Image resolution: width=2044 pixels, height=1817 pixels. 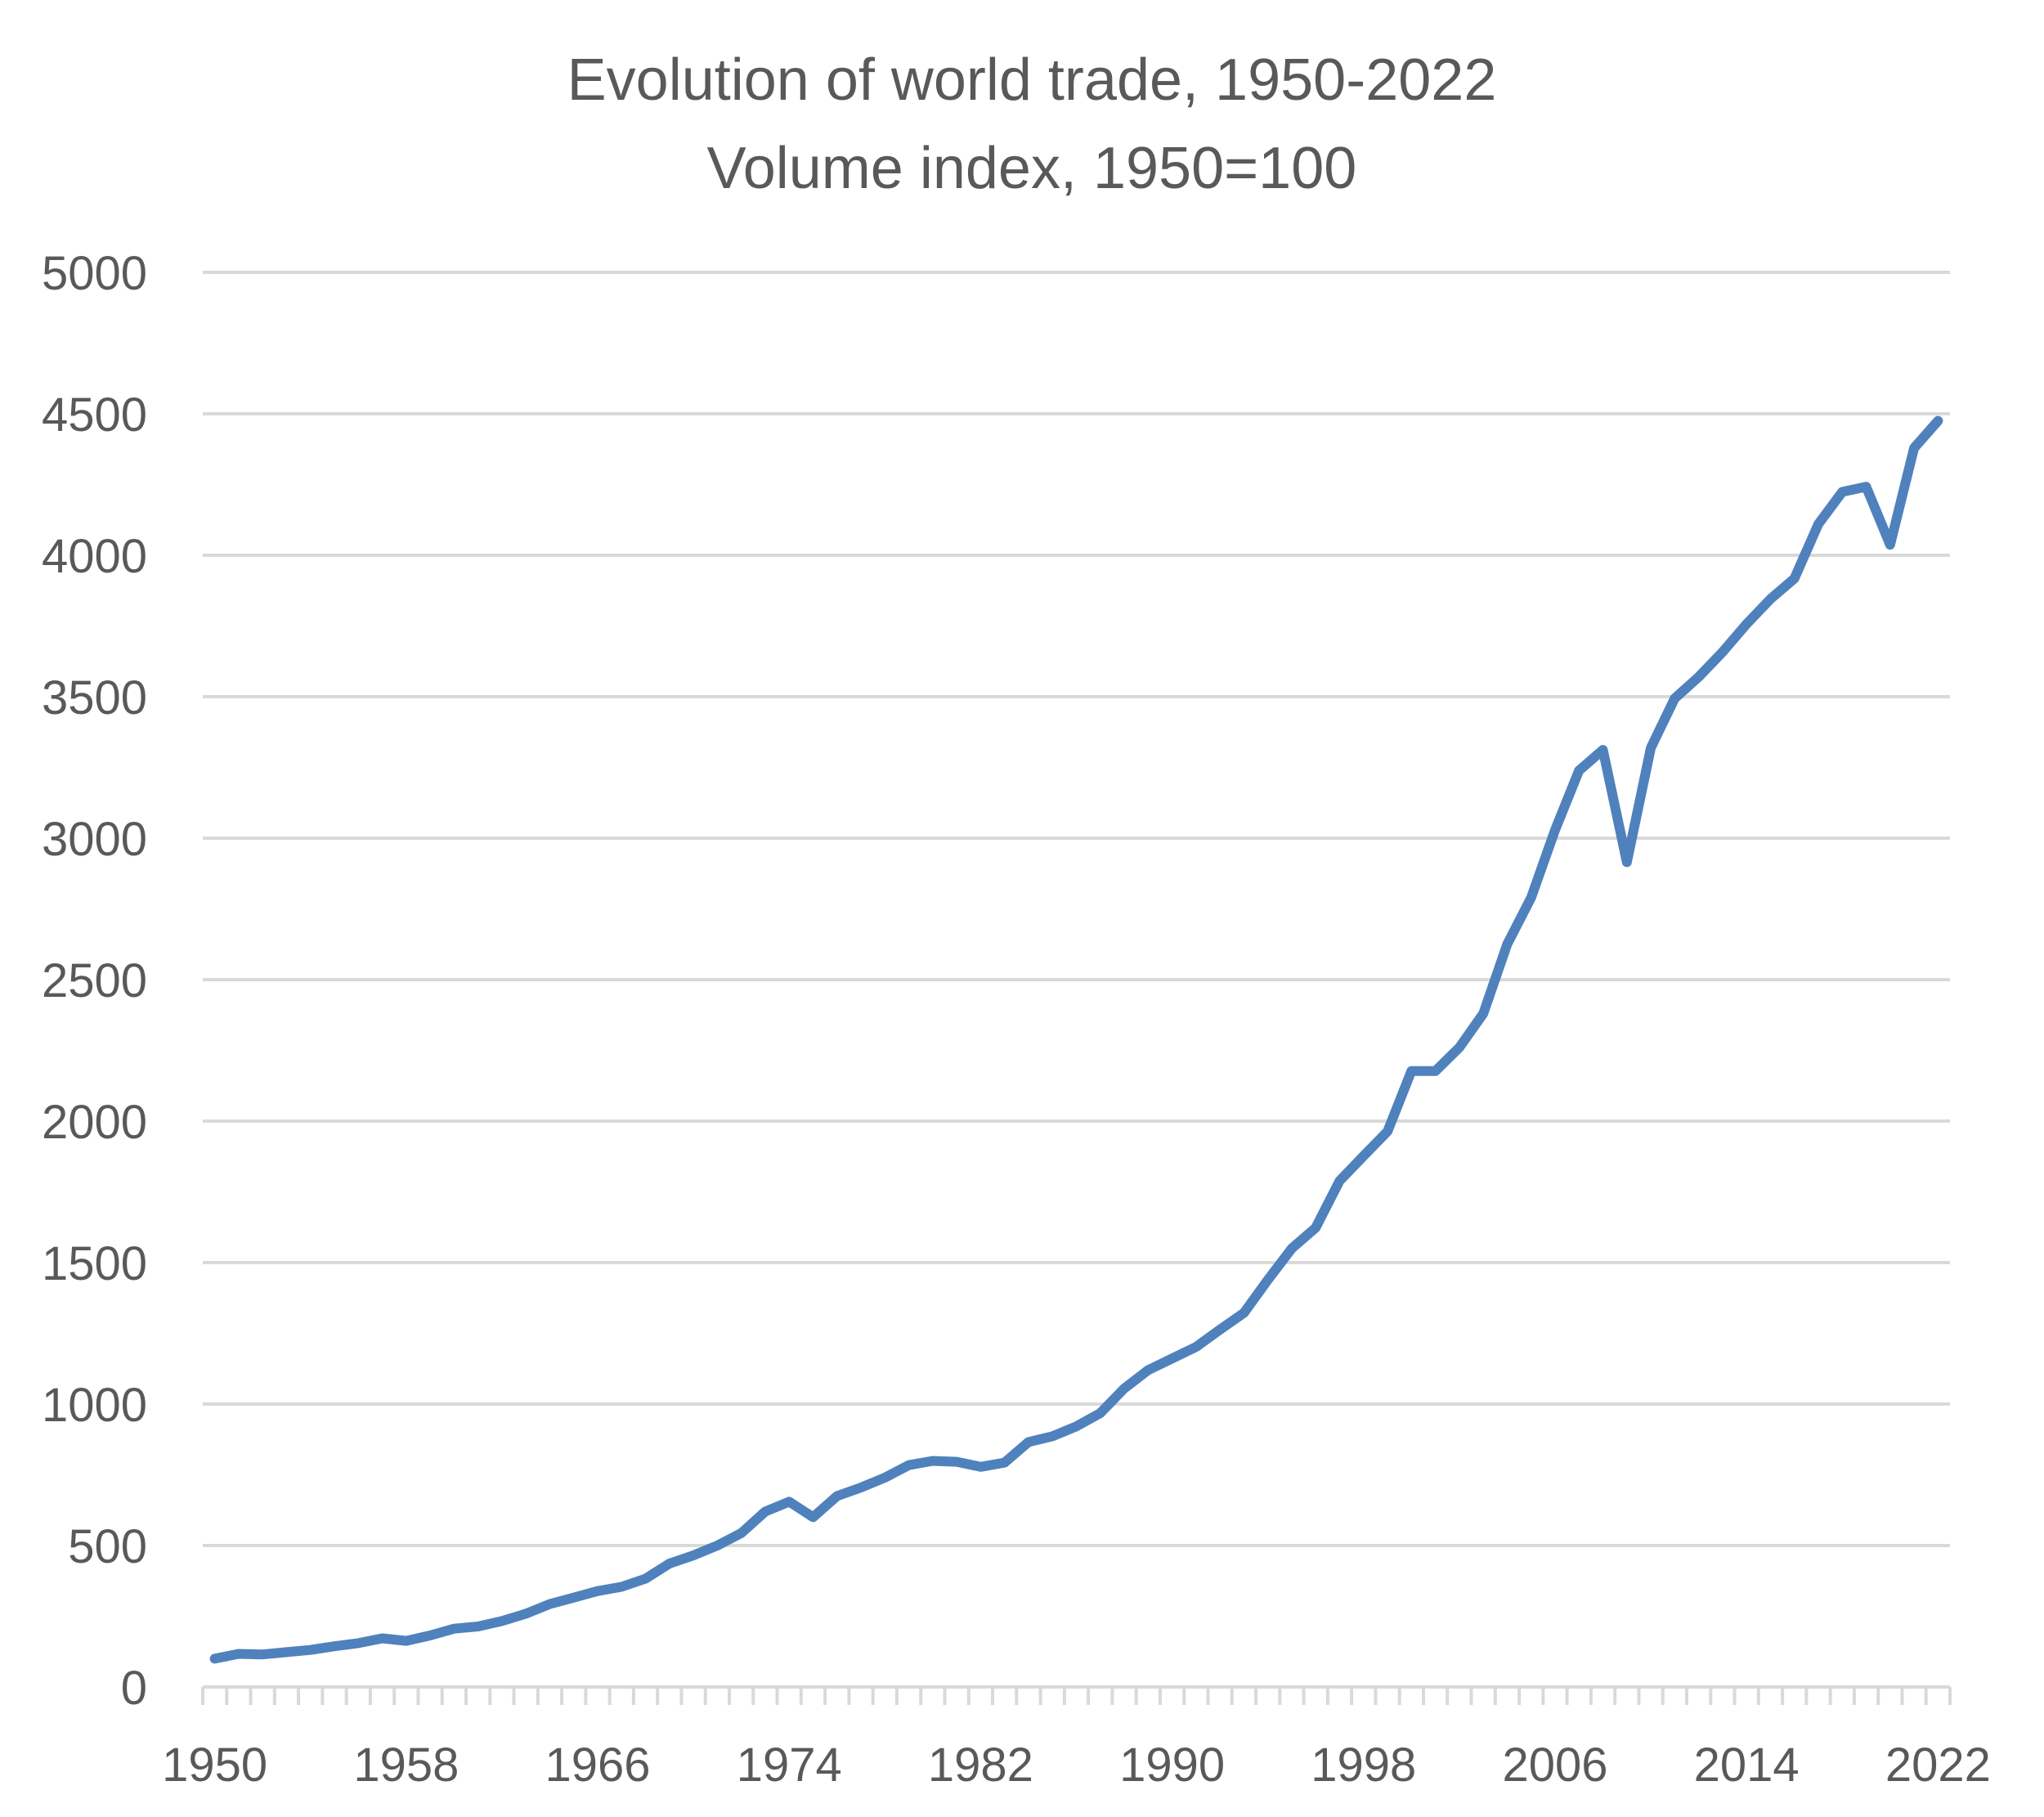 What do you see at coordinates (1938, 1765) in the screenshot?
I see `x-tick-label: 2022` at bounding box center [1938, 1765].